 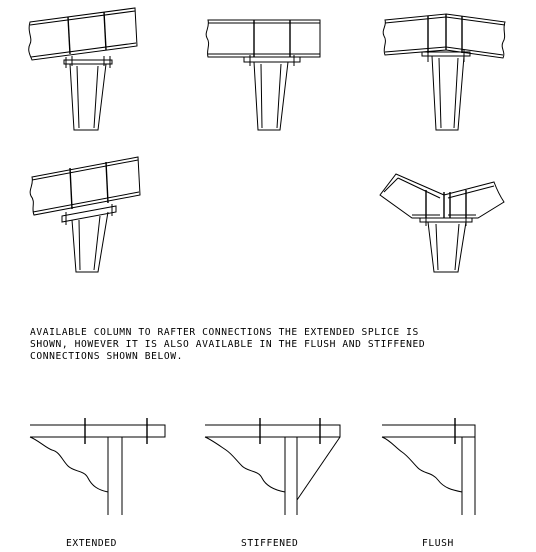 I want to click on connection-sloped-haunch, so click(x=85, y=214).